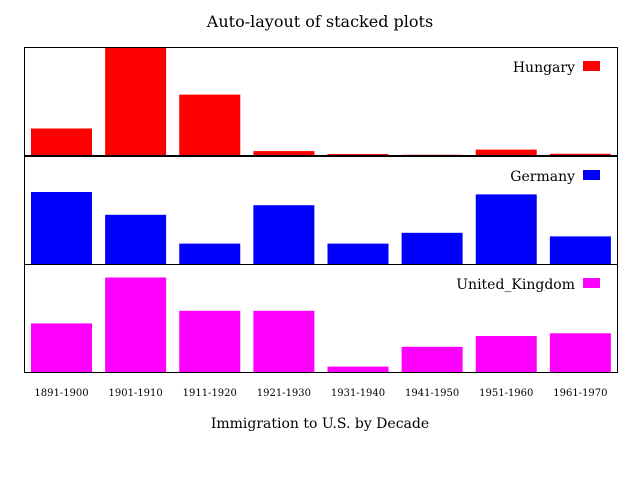 The height and width of the screenshot is (480, 640). Describe the element at coordinates (61, 347) in the screenshot. I see `bar-united_kingdom-1891-1900` at that location.